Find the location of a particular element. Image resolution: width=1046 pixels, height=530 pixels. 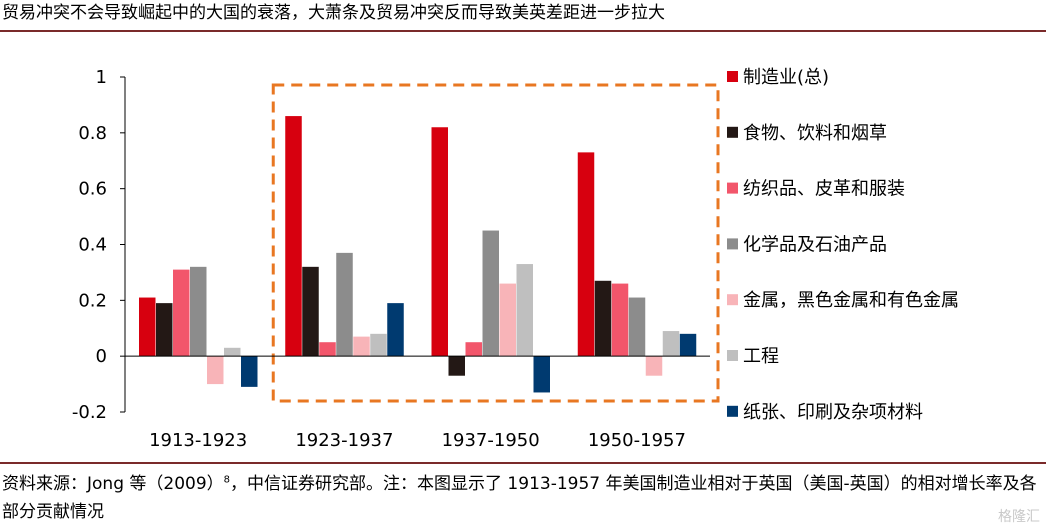

x-tick-label: 1937-1950 is located at coordinates (491, 440).